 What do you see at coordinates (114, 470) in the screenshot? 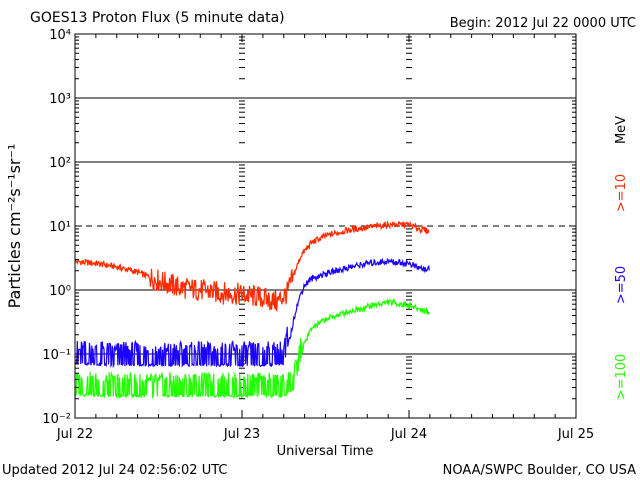
I see `updated-time: Updated 2012 Jul 24 02:56:02 UTC` at bounding box center [114, 470].